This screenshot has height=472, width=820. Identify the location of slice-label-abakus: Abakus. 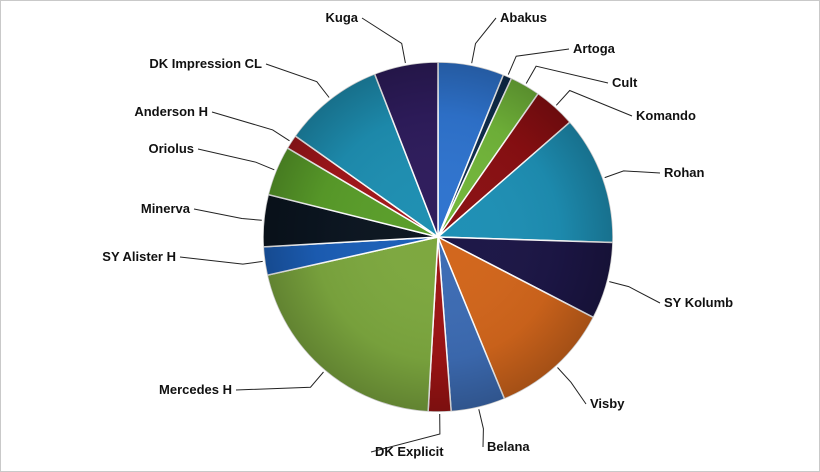
(523, 17).